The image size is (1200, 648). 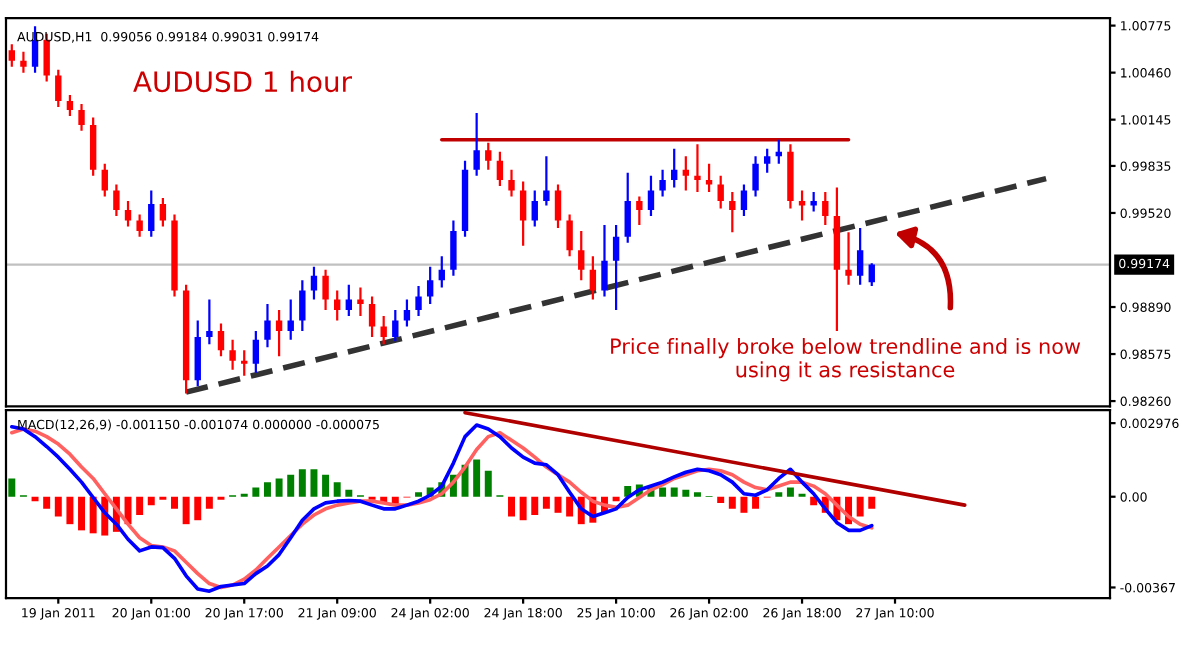 I want to click on annotation: AUDUSD 1 hour, so click(x=242, y=81).